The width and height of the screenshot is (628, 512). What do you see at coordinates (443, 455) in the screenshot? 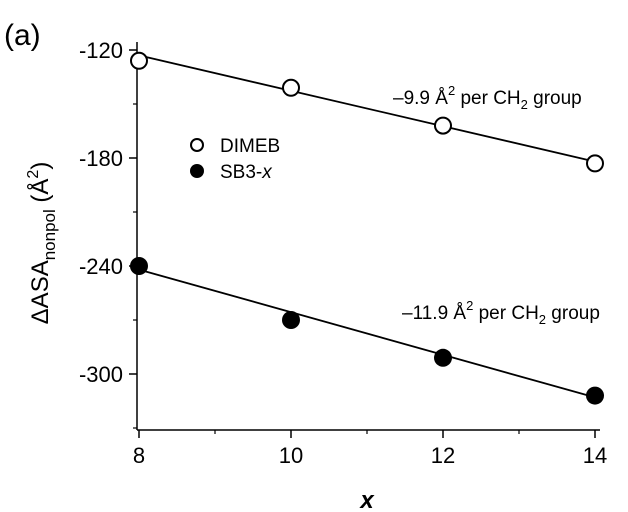
I see `x-tick-label: 12` at bounding box center [443, 455].